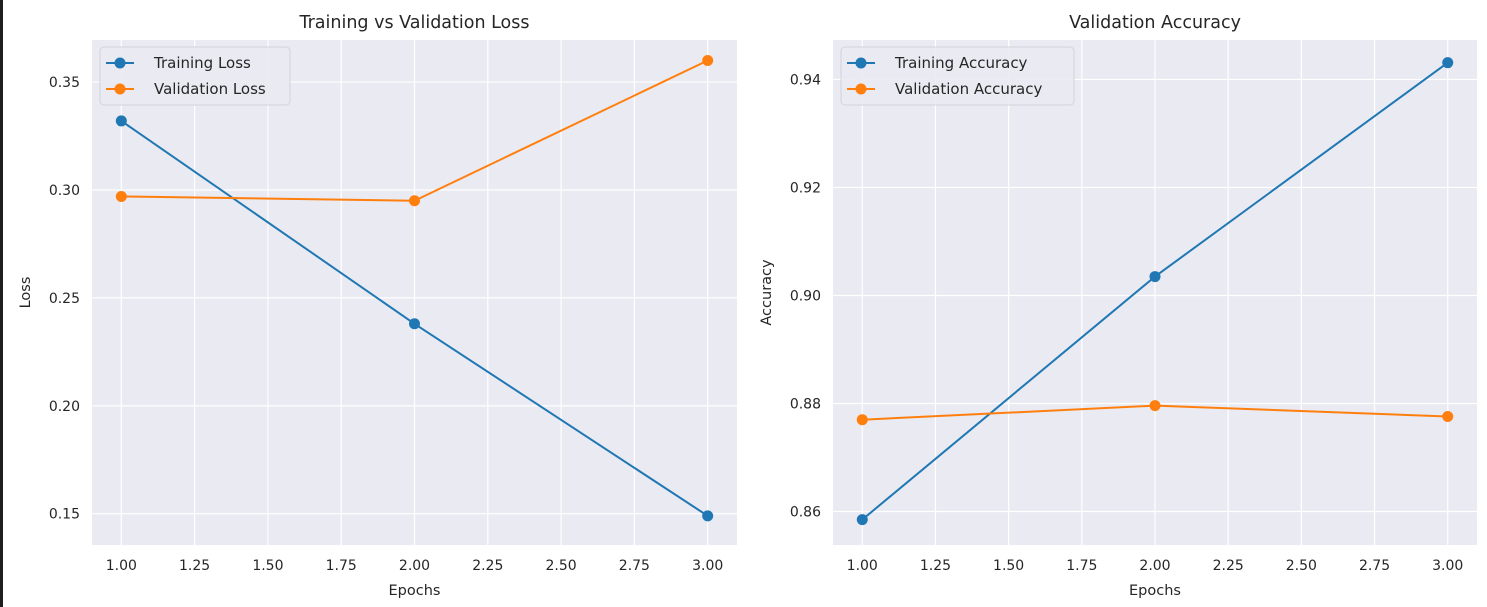  Describe the element at coordinates (26, 293) in the screenshot. I see `y-axis-label: Loss` at that location.